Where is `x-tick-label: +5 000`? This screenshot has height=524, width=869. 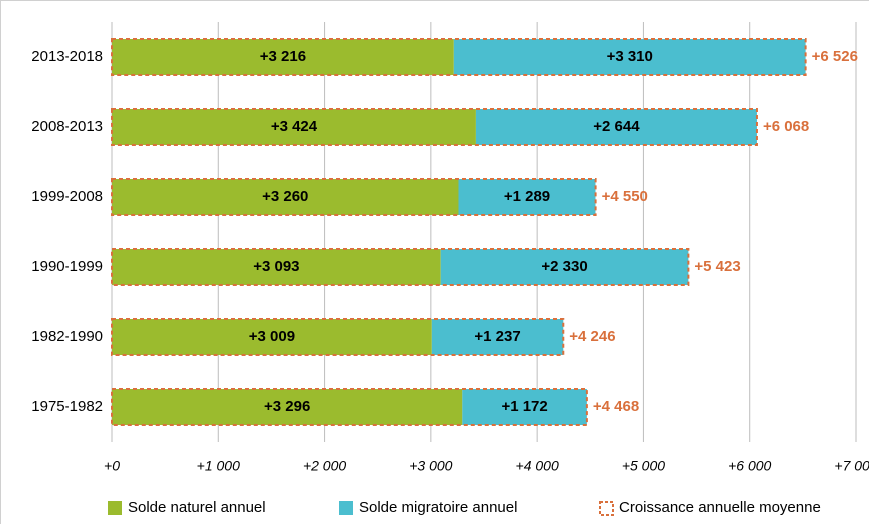 x-tick-label: +5 000 is located at coordinates (643, 466).